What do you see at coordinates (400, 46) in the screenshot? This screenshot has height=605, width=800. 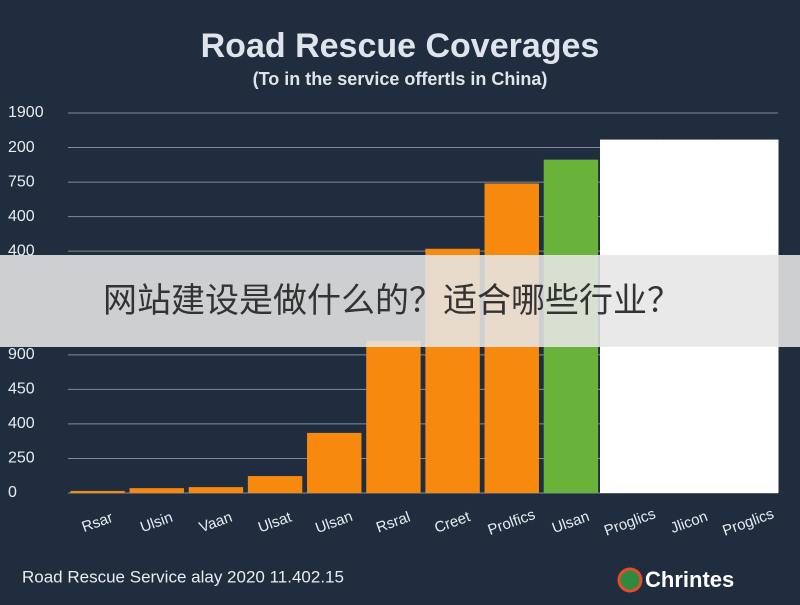 I see `chart-title: Road Rescue Coverages` at bounding box center [400, 46].